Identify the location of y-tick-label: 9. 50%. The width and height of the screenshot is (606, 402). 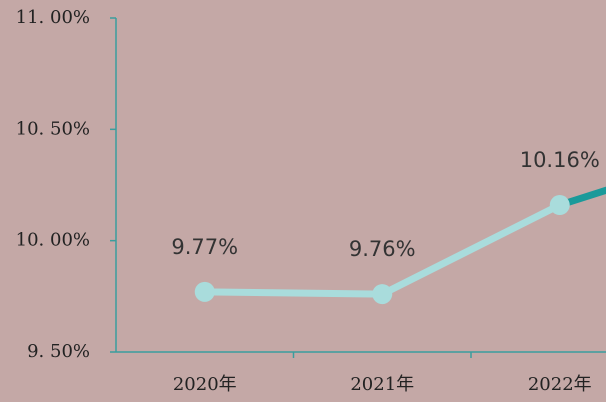
(58, 351).